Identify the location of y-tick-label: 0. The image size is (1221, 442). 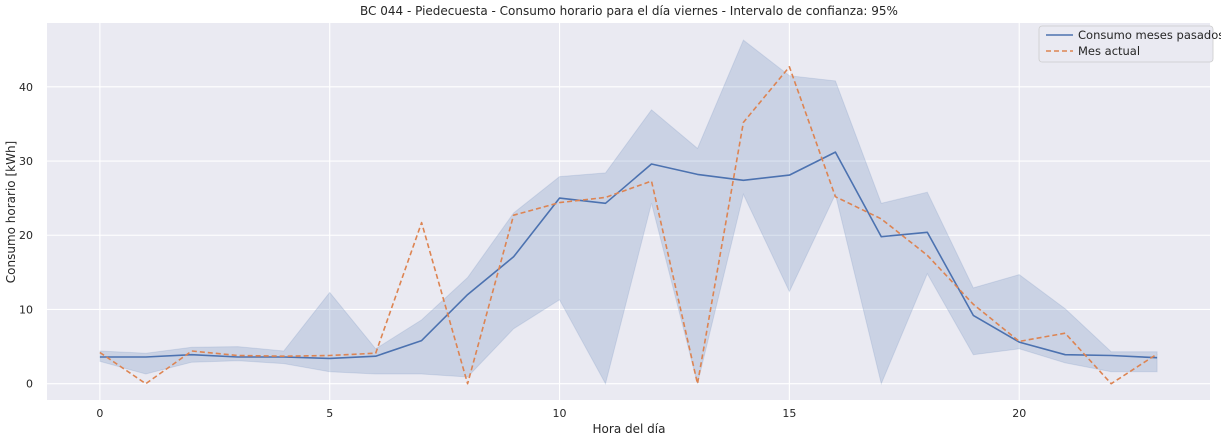
(29, 384).